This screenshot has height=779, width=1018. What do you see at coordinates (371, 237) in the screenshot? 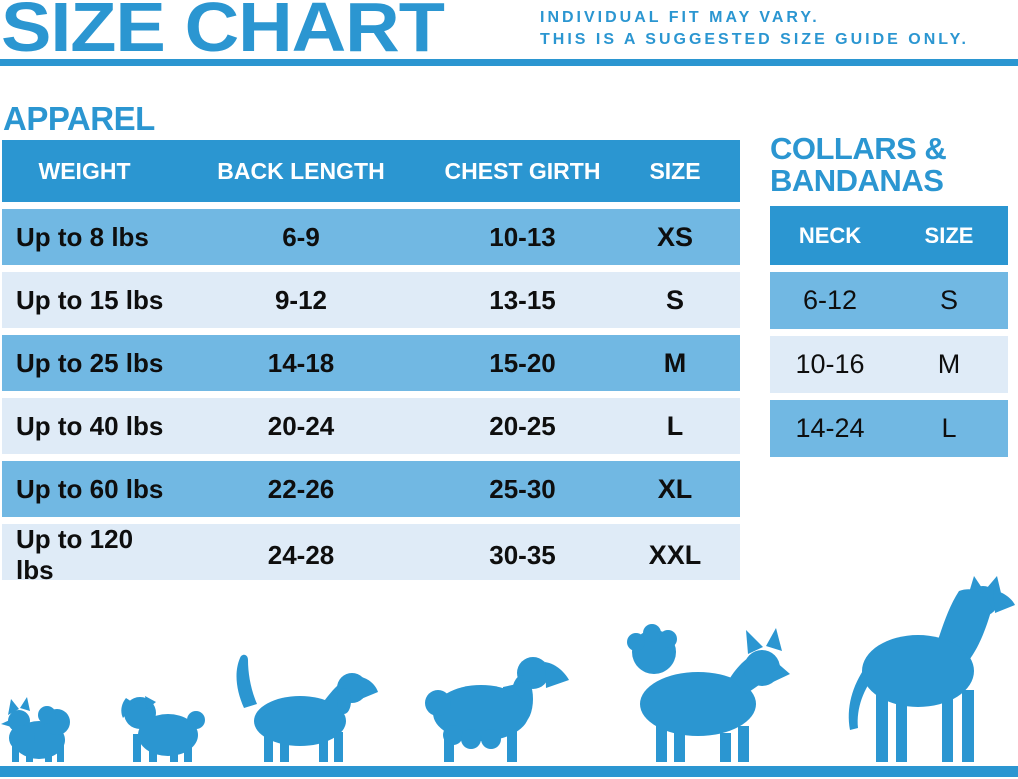
I see `table-row: Up to 8 lbs 6-9 10-13 XS` at bounding box center [371, 237].